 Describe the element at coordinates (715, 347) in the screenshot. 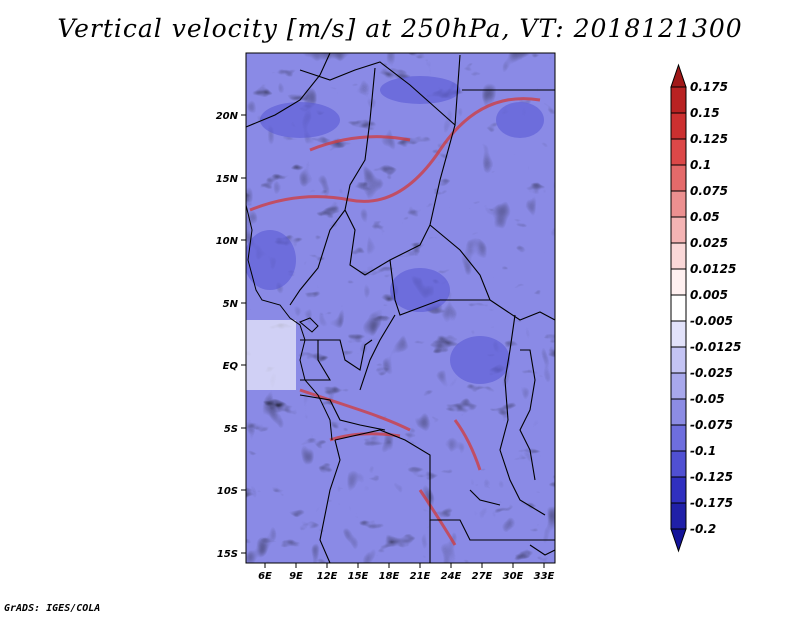

I see `colorbar-label: -0.0125` at that location.